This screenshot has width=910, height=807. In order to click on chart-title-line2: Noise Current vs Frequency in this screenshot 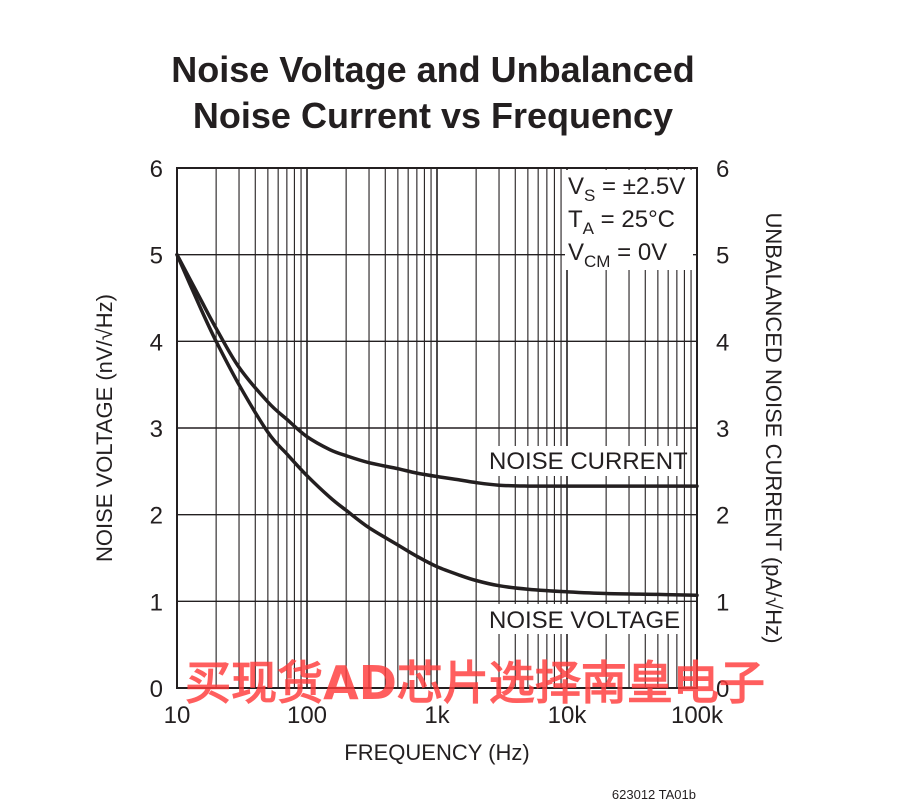, I will do `click(433, 115)`.